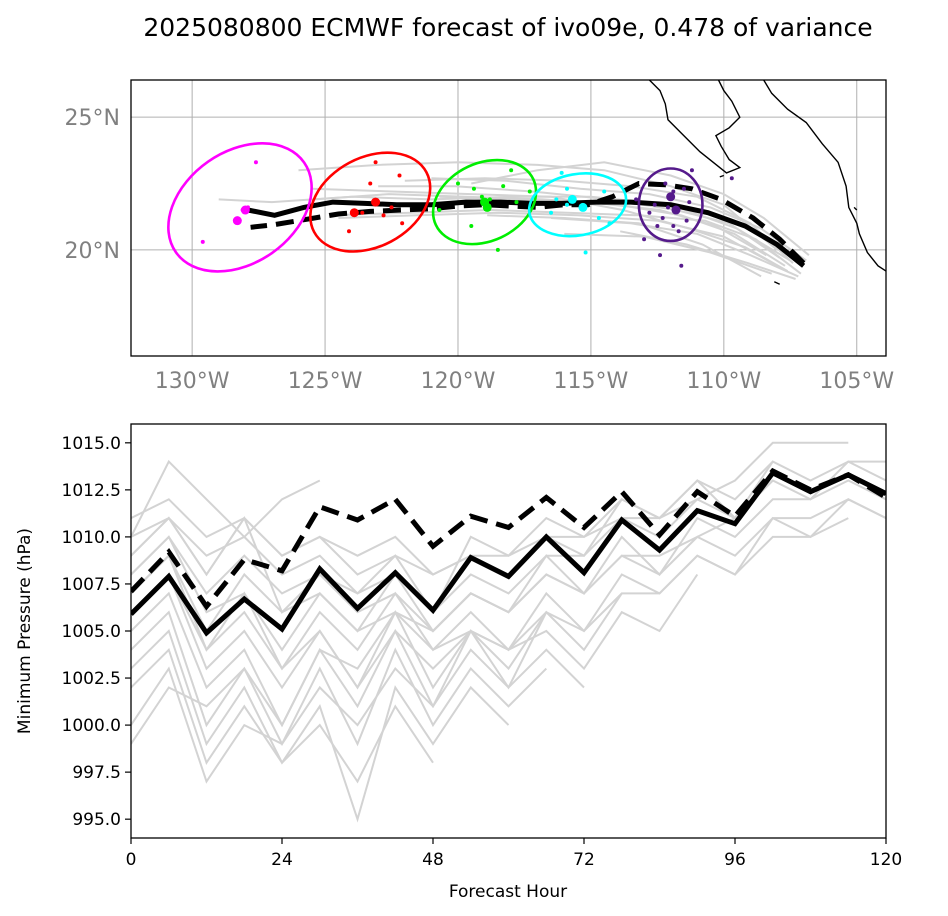  I want to click on mean-pressure-solid, so click(508, 553).